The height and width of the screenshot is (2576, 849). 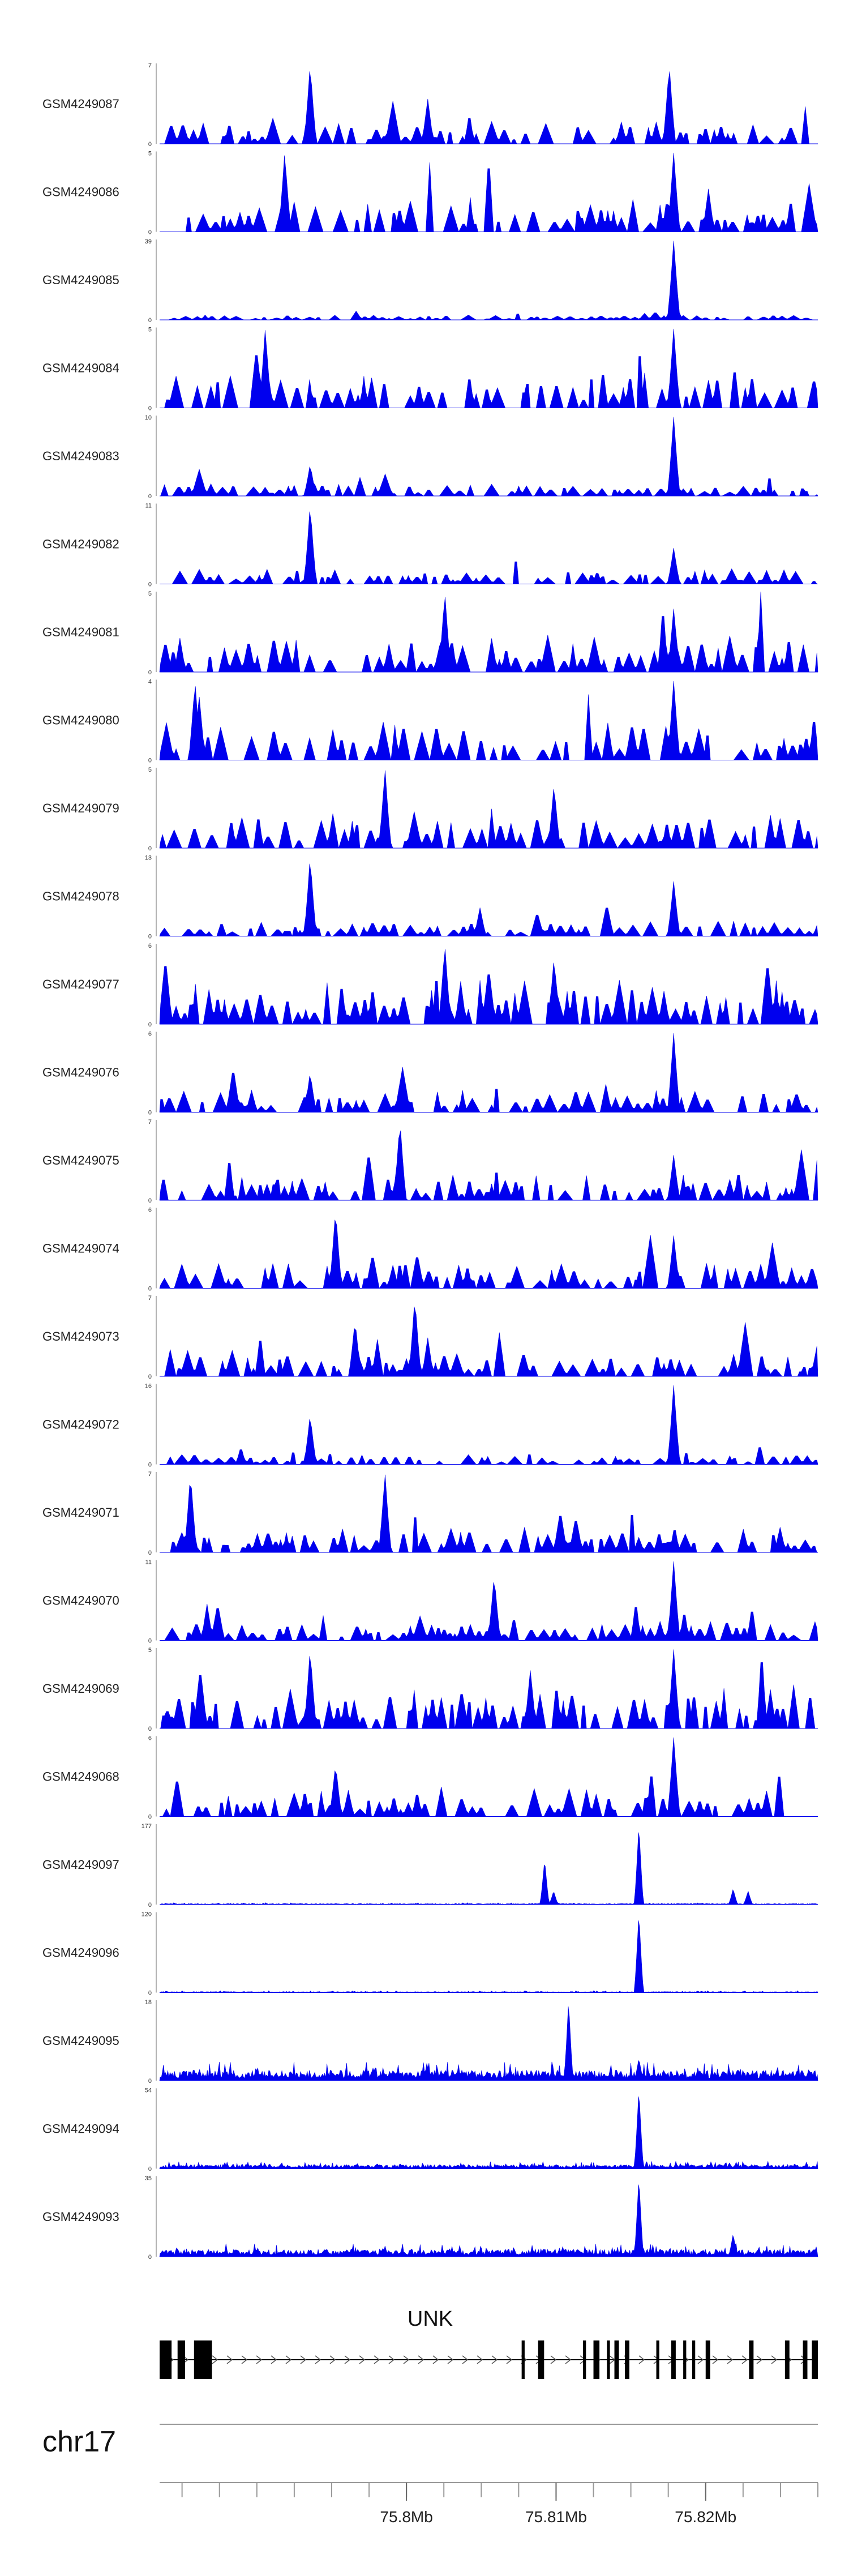 I want to click on track-ymax-label: 35, so click(x=148, y=2178).